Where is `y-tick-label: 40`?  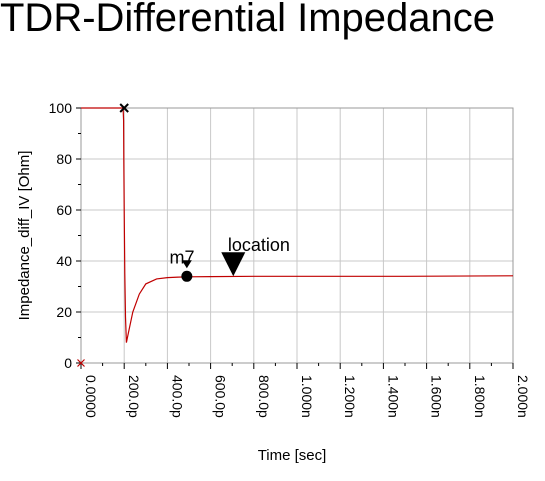 y-tick-label: 40 is located at coordinates (64, 261).